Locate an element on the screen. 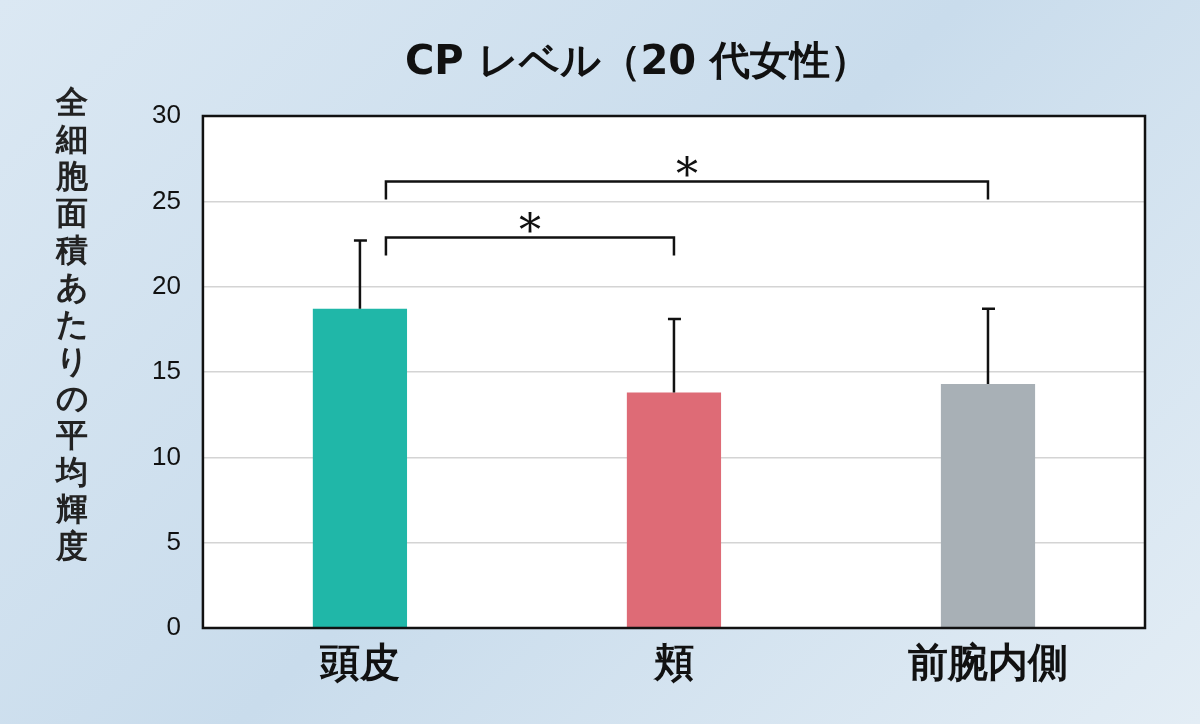 The height and width of the screenshot is (724, 1200). chart-title: CP レベル（20 代女性） is located at coordinates (637, 60).